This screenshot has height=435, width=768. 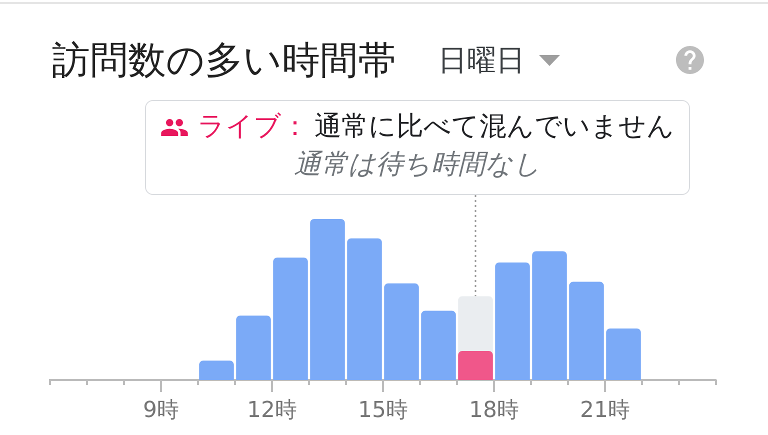 What do you see at coordinates (494, 410) in the screenshot?
I see `x-tick-label: 18時` at bounding box center [494, 410].